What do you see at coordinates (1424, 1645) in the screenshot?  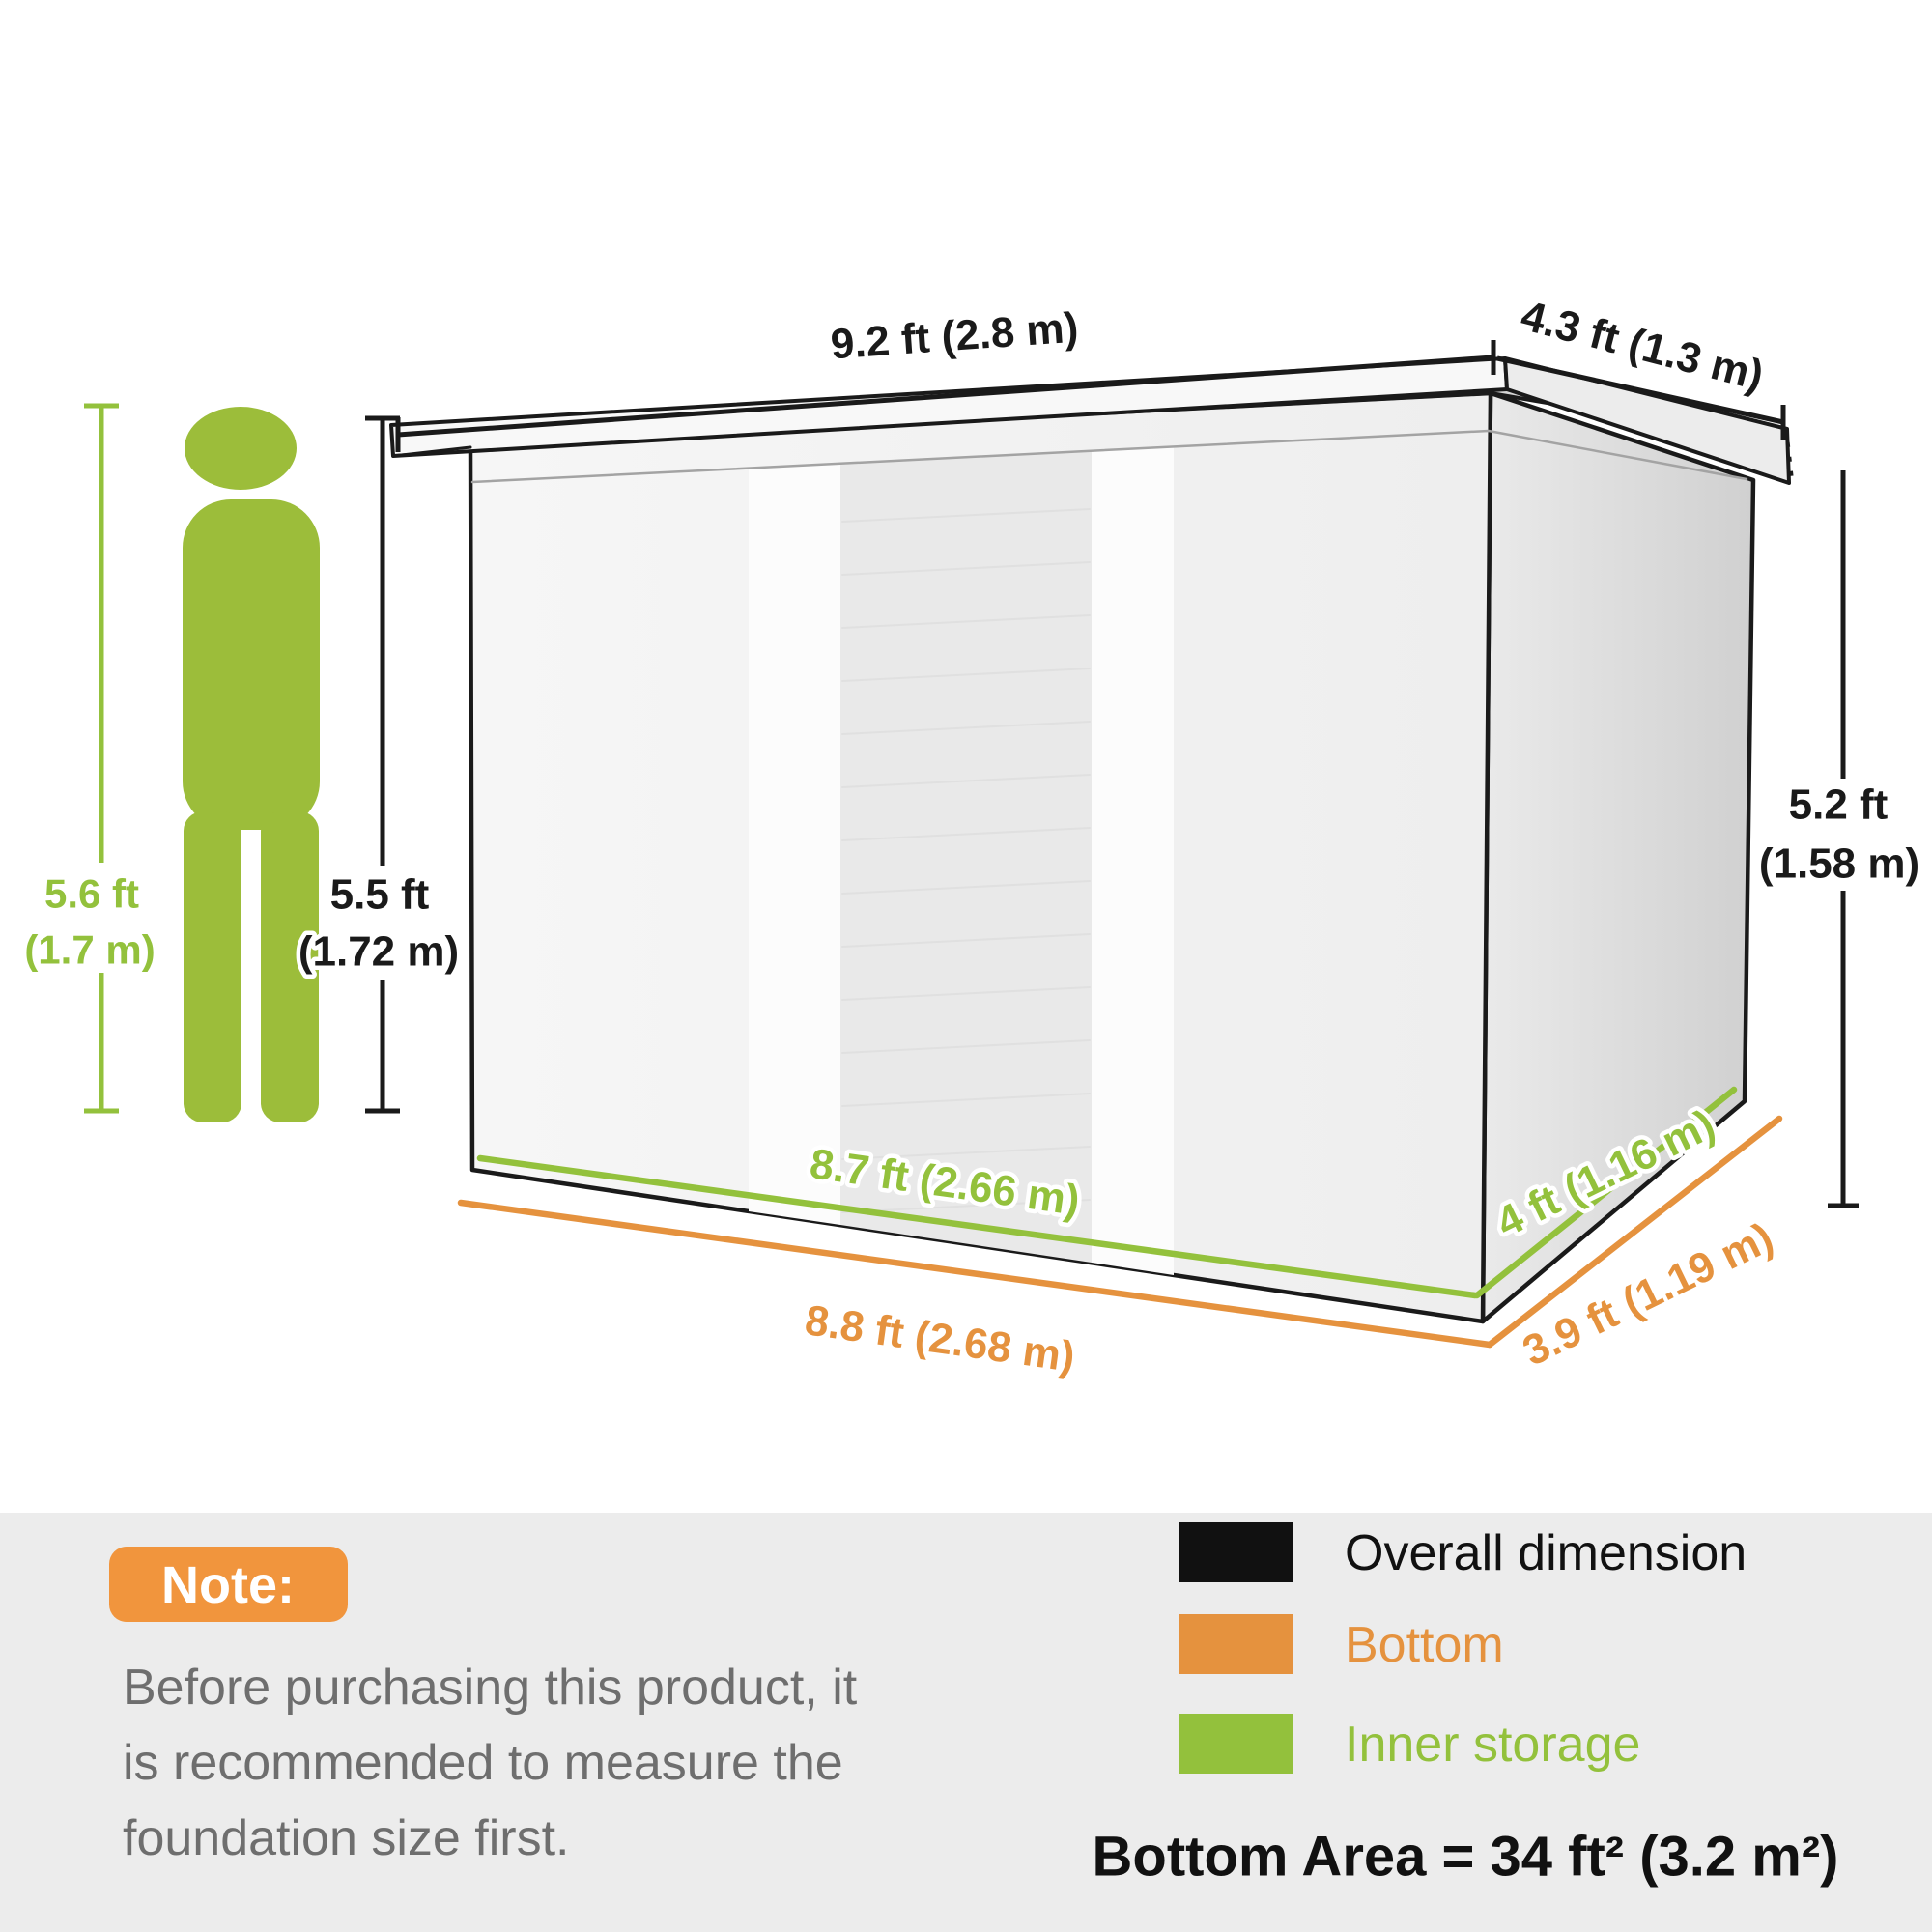 I see `bottom-label: Bottom` at bounding box center [1424, 1645].